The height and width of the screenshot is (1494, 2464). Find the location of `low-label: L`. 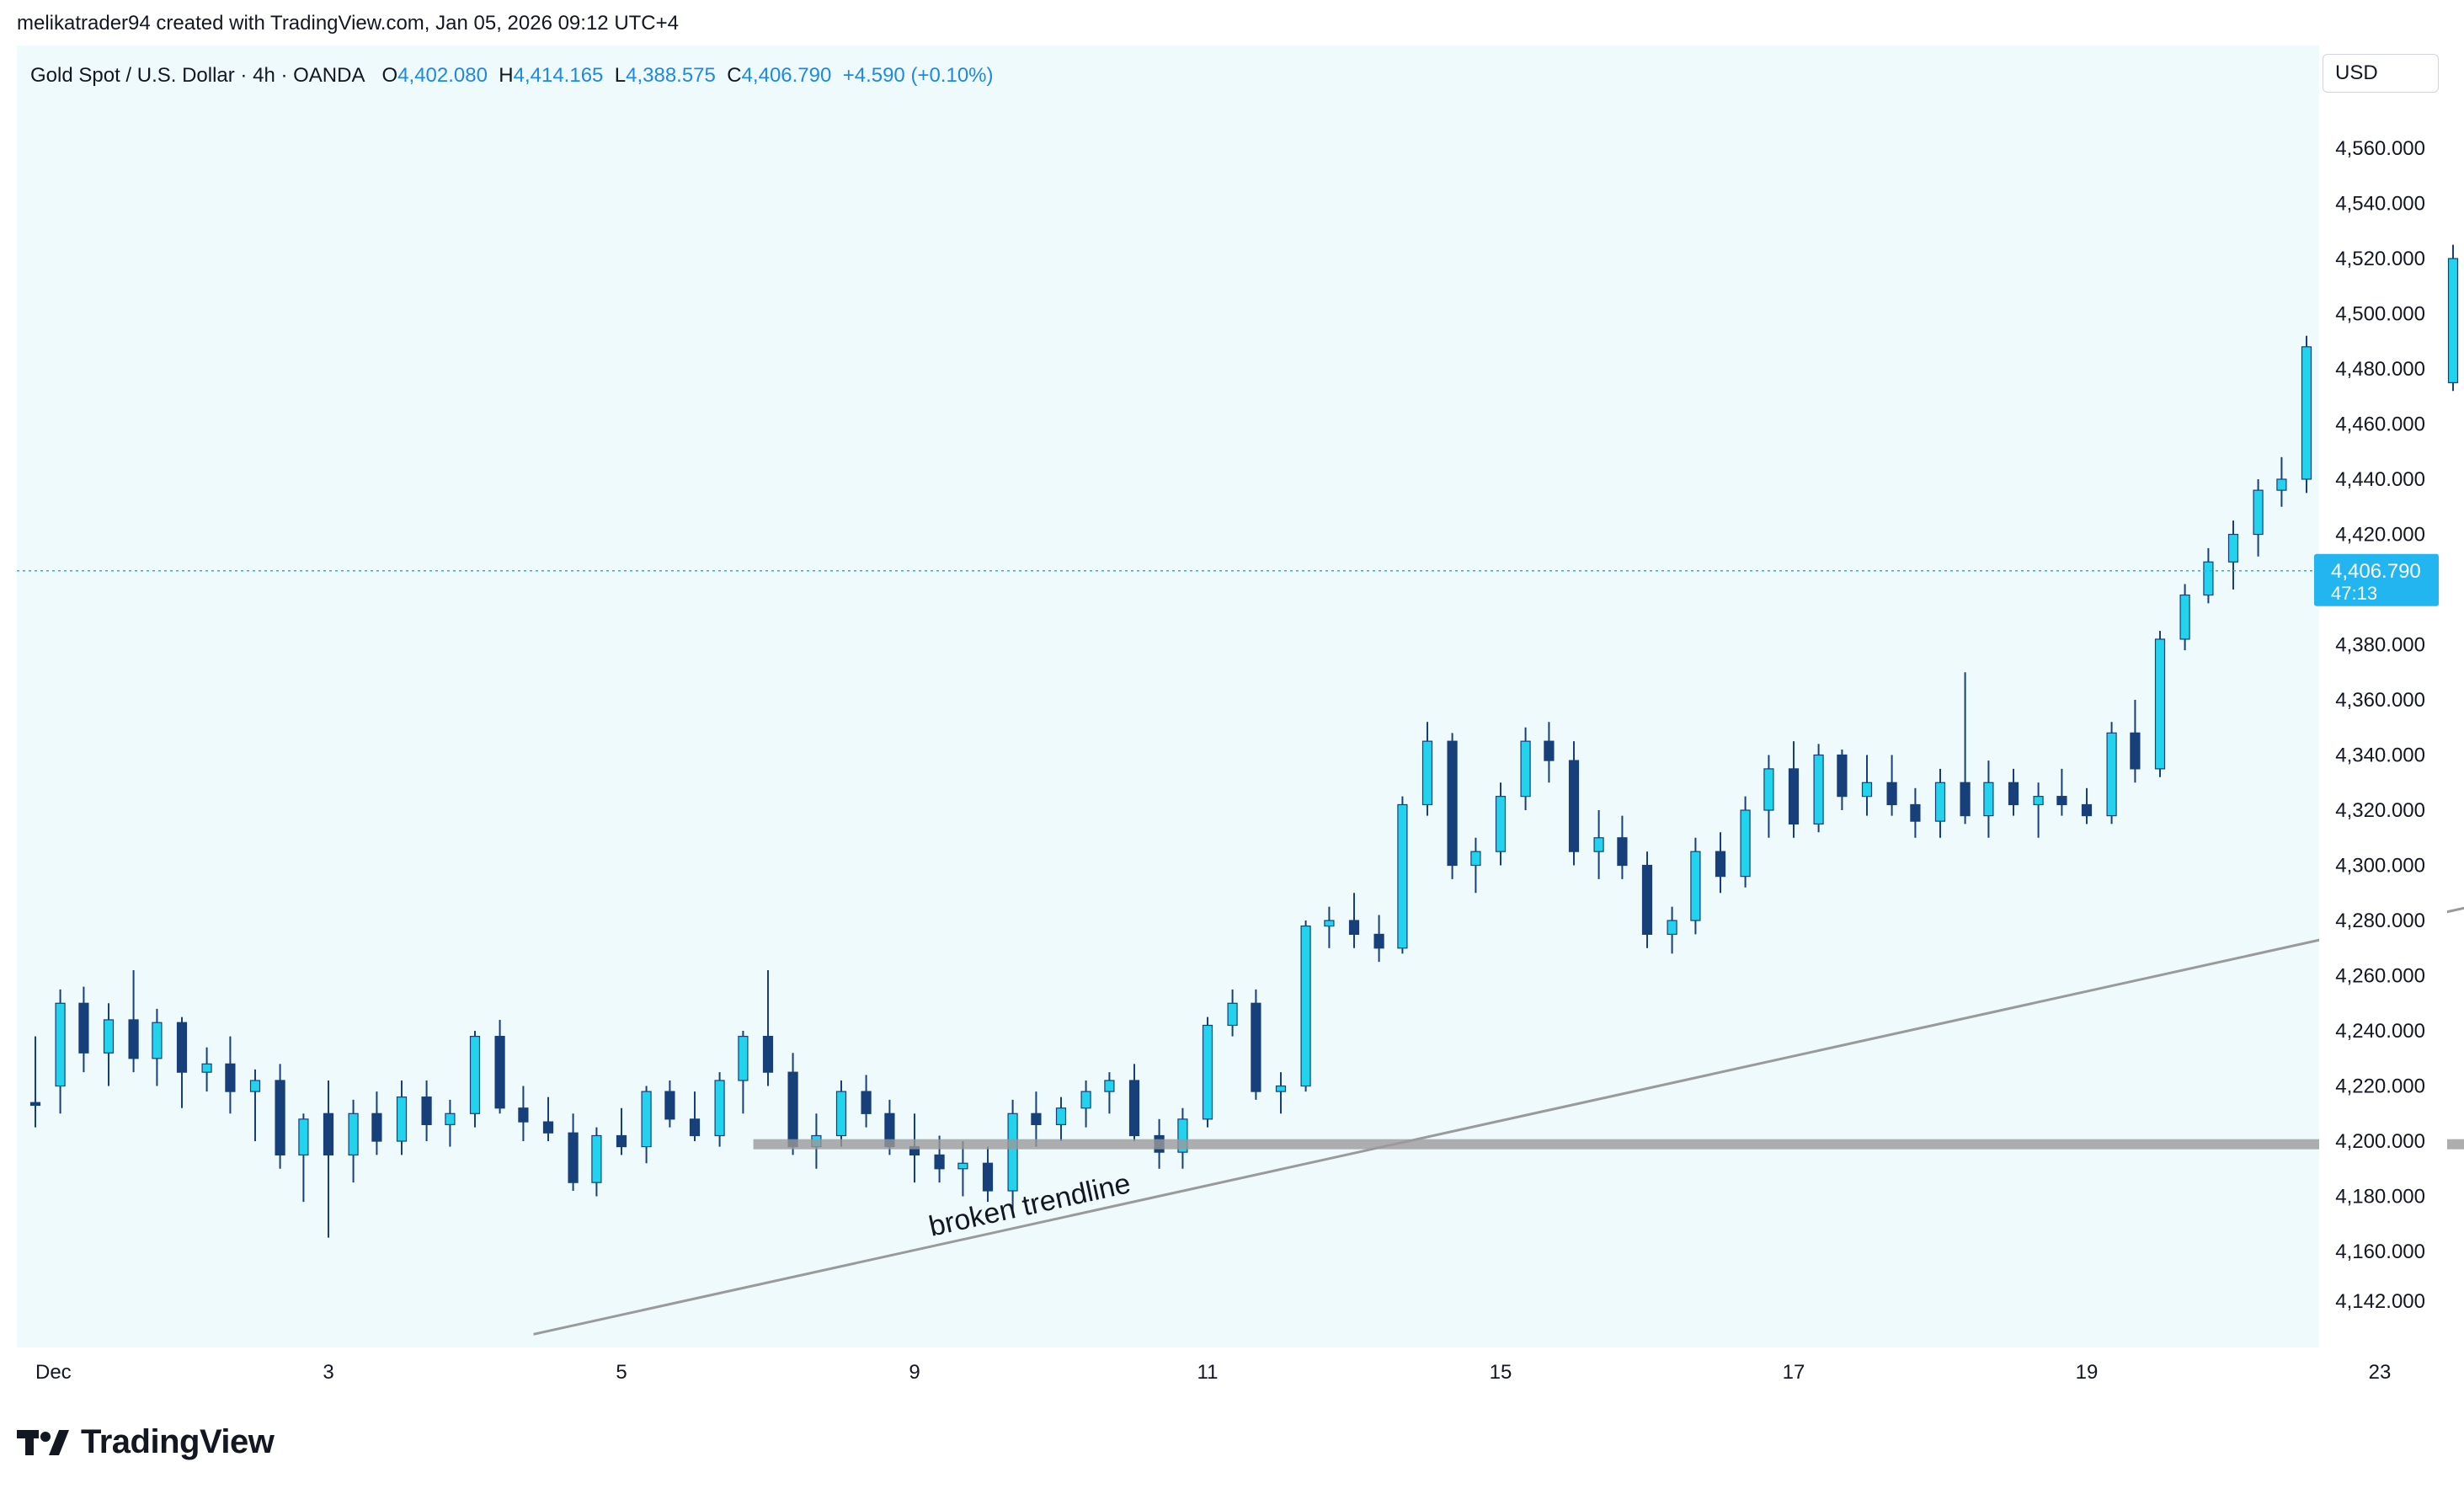

low-label: L is located at coordinates (620, 75).